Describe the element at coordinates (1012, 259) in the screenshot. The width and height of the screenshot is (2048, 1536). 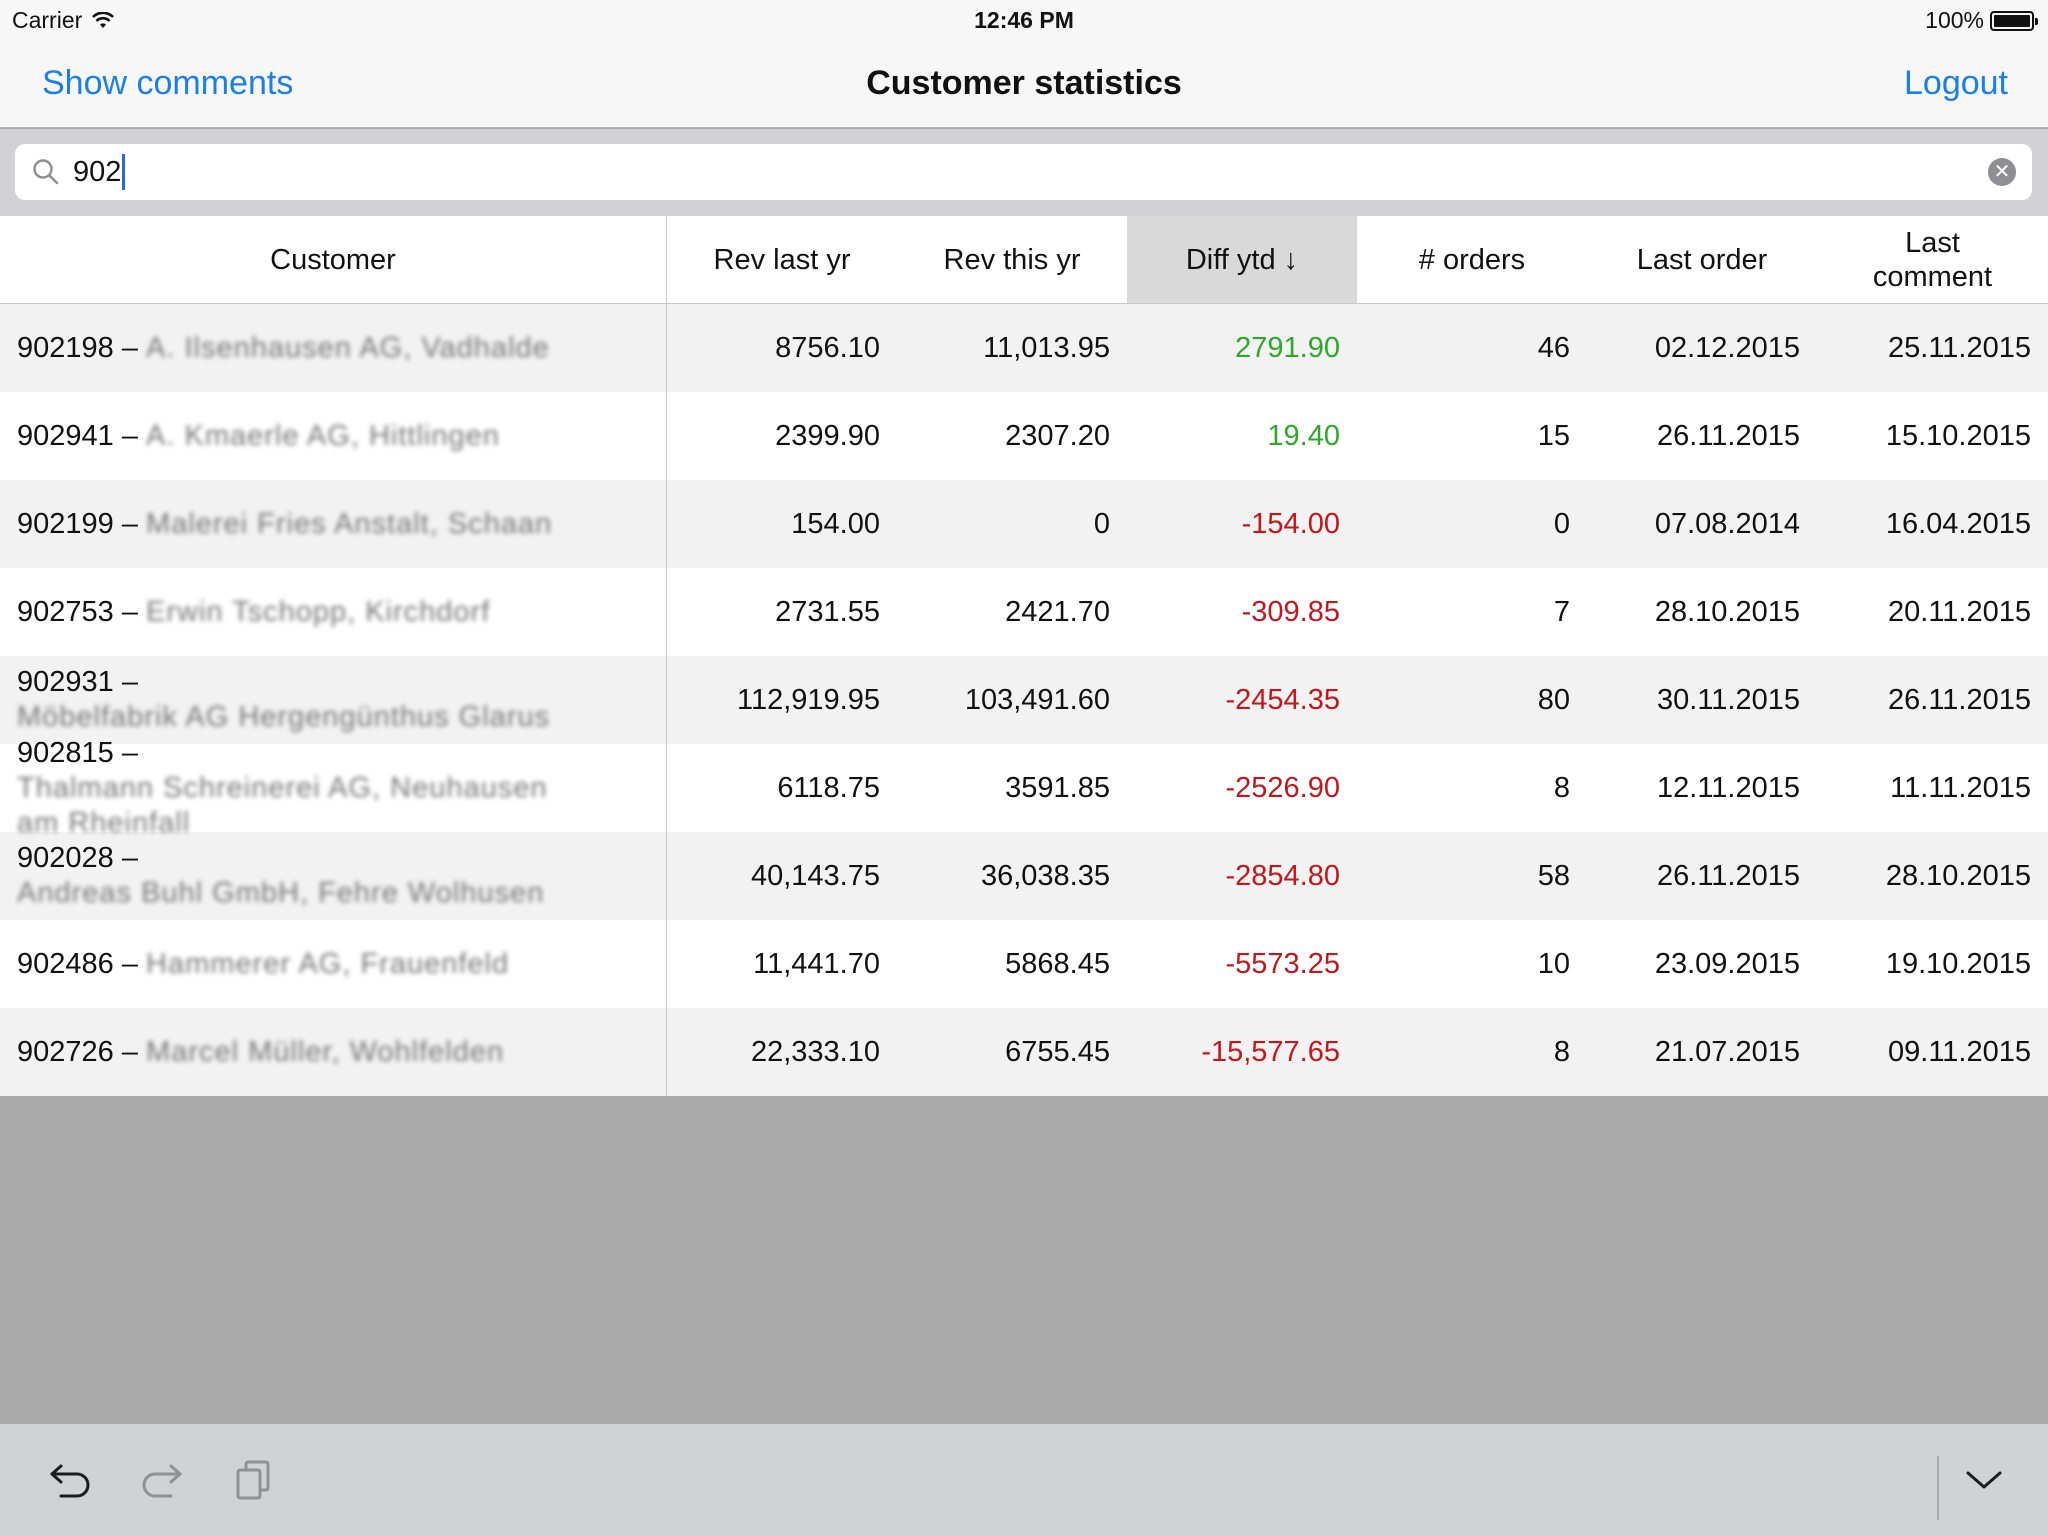
I see `column-header-rev-this-yr: Rev this yr` at that location.